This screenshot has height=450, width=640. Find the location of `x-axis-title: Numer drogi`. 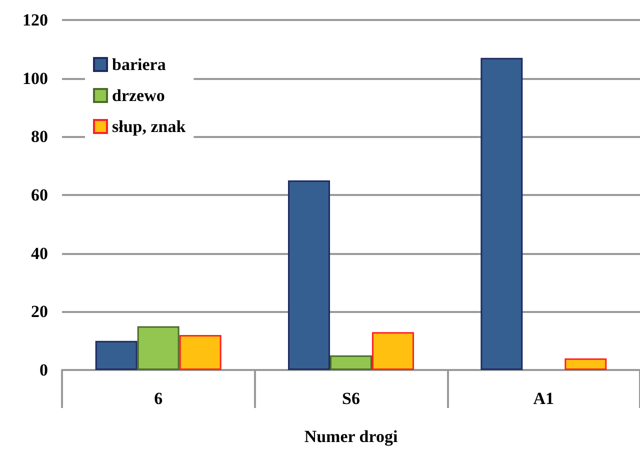

x-axis-title: Numer drogi is located at coordinates (351, 436).